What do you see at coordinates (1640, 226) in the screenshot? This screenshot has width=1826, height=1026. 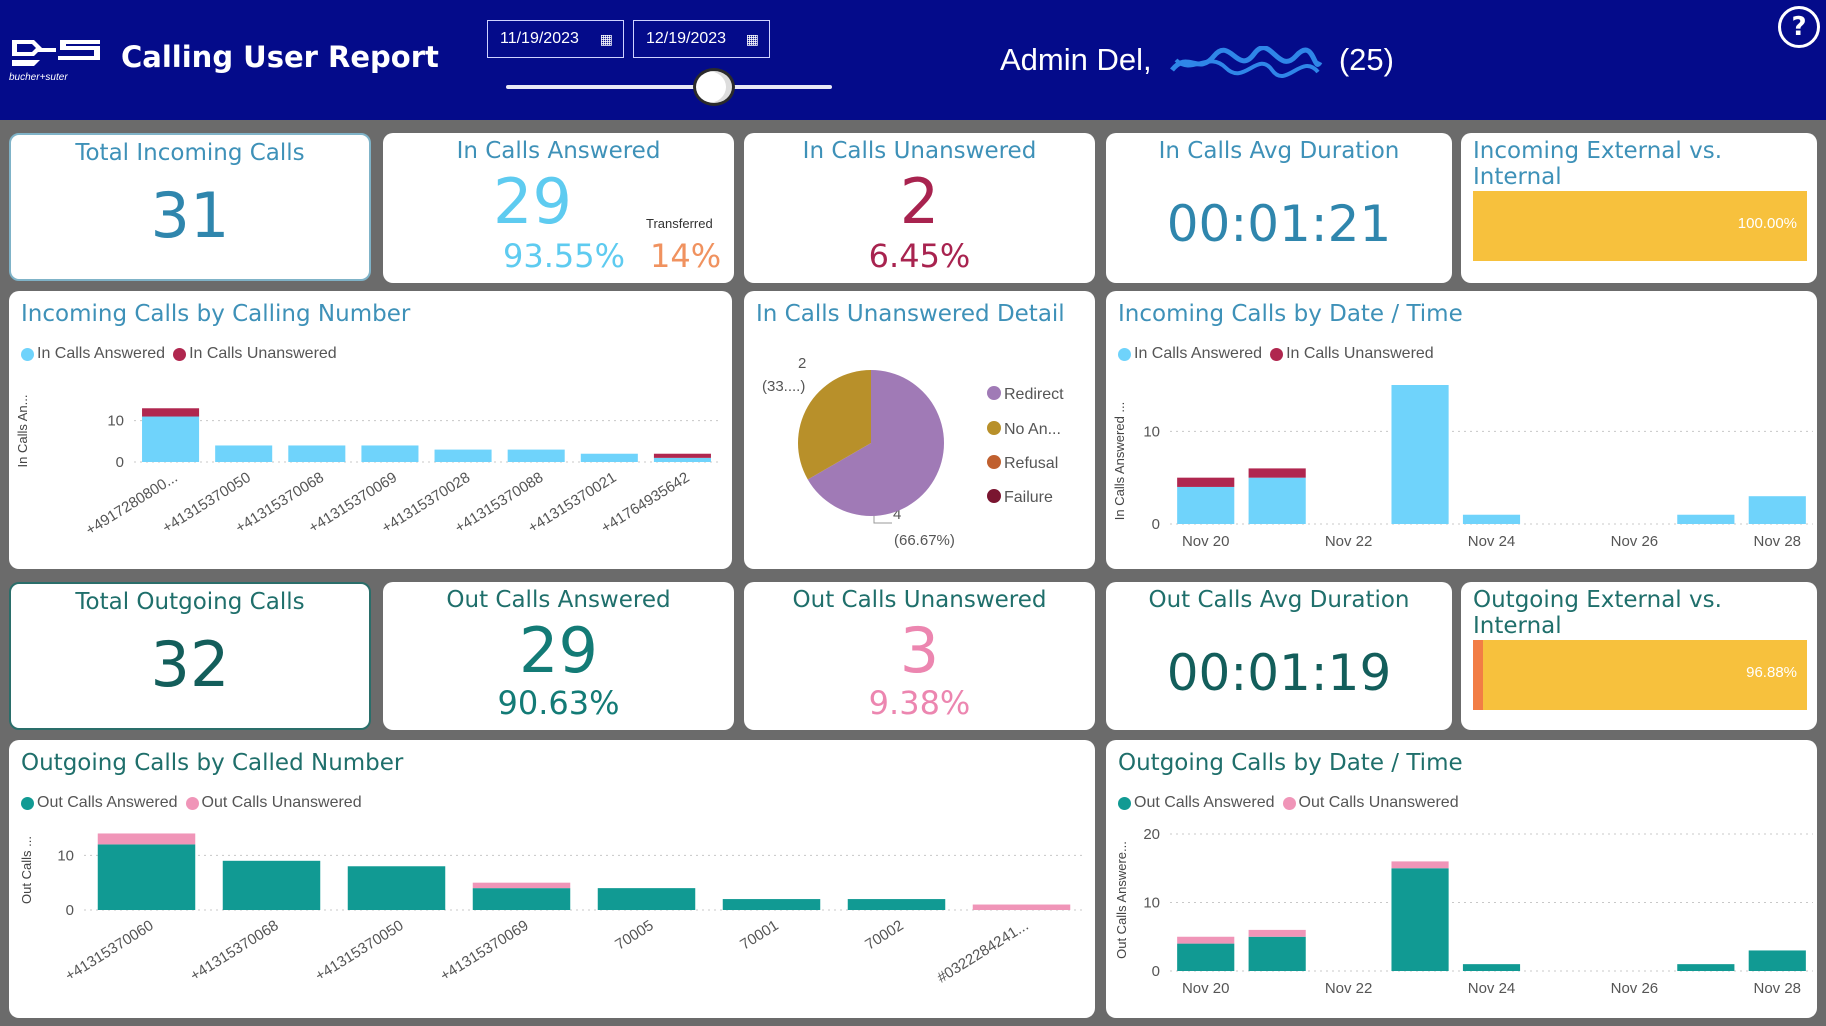 I see `in-ext-internal-track: 100.00%` at bounding box center [1640, 226].